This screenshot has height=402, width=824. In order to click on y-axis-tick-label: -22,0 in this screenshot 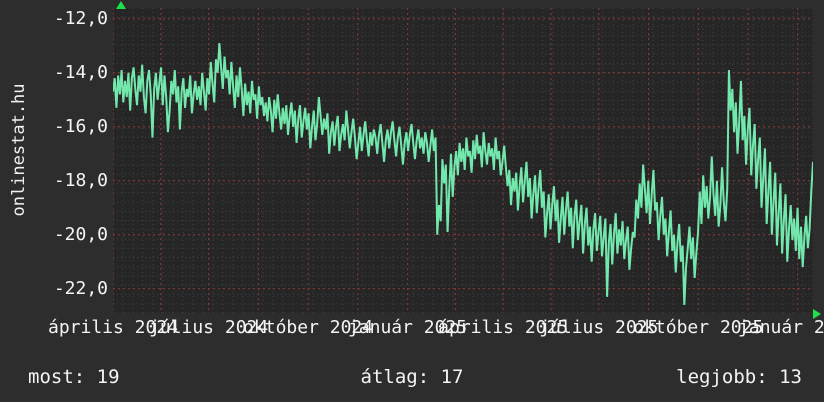, I will do `click(80, 288)`.